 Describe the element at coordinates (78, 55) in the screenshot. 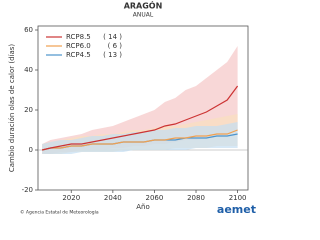

I see `legend-label: RCP4.5` at that location.